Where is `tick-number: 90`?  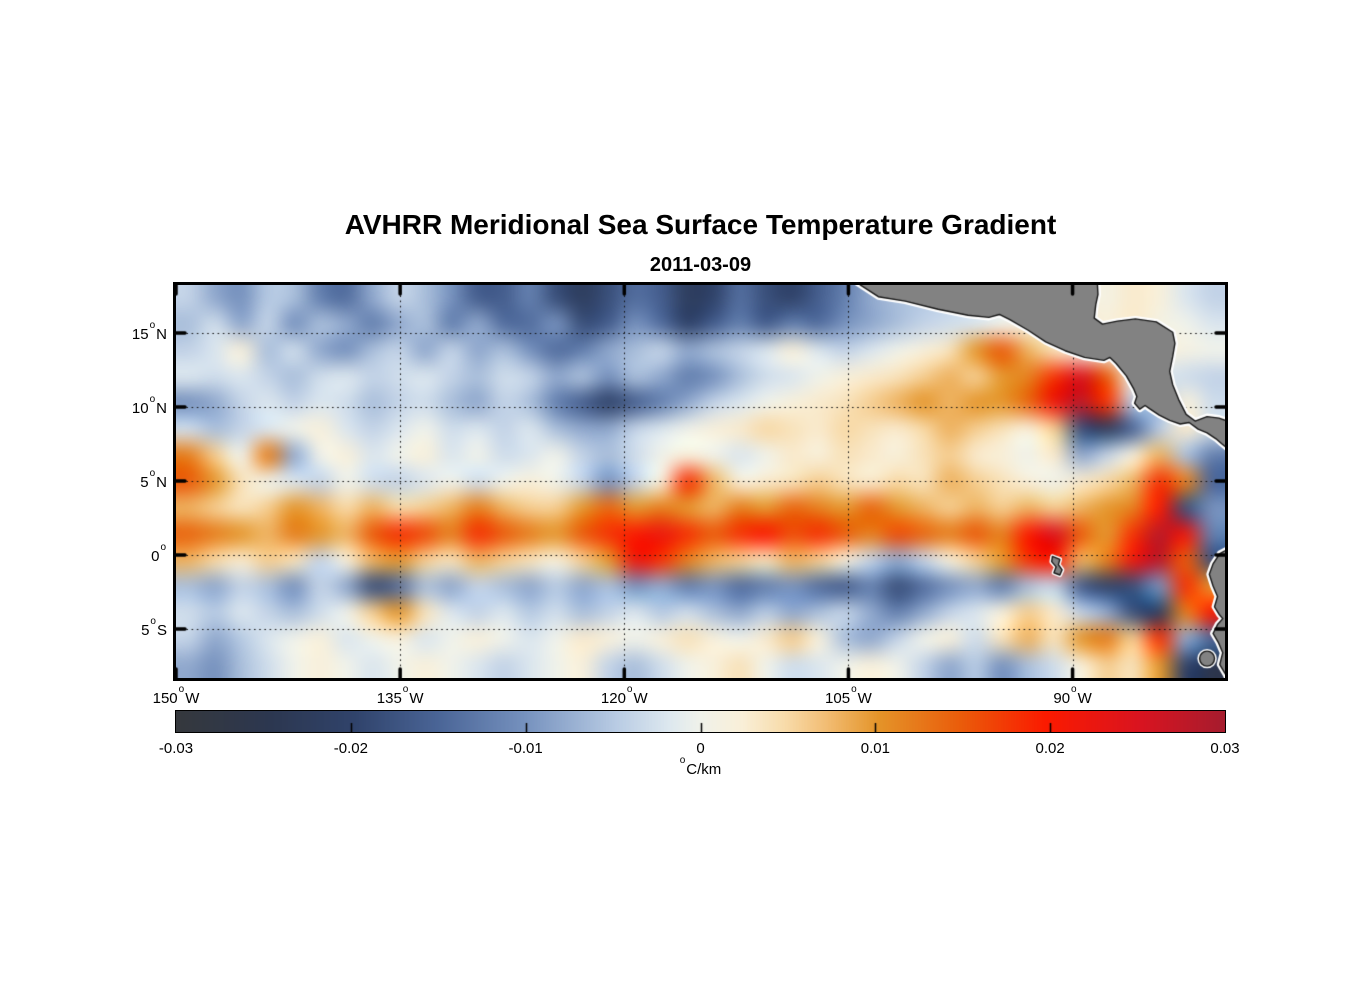
tick-number: 90 is located at coordinates (1062, 698).